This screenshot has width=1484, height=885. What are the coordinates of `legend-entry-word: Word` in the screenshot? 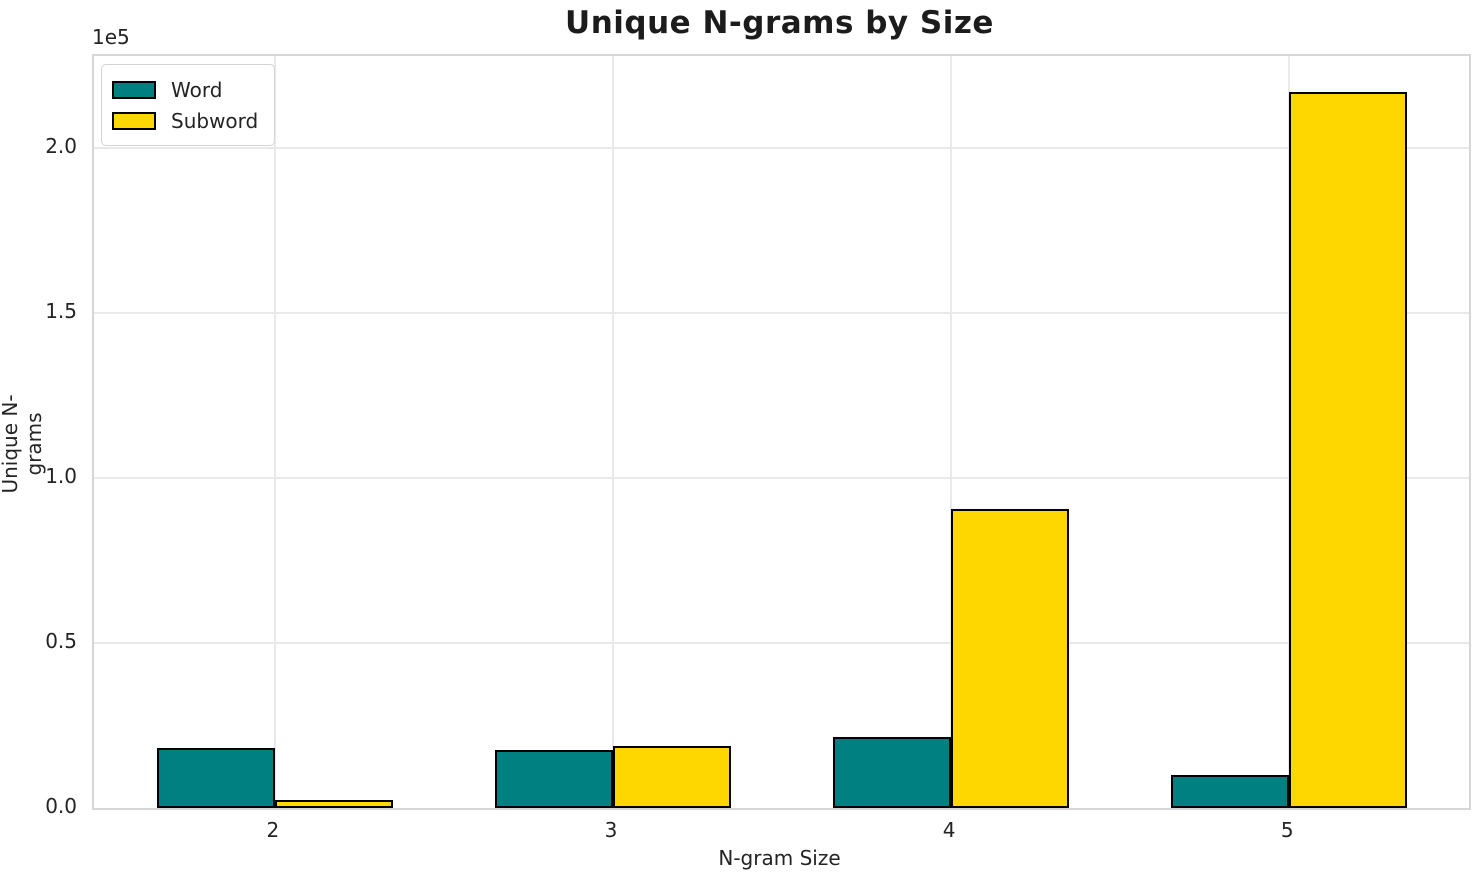 It's located at (185, 89).